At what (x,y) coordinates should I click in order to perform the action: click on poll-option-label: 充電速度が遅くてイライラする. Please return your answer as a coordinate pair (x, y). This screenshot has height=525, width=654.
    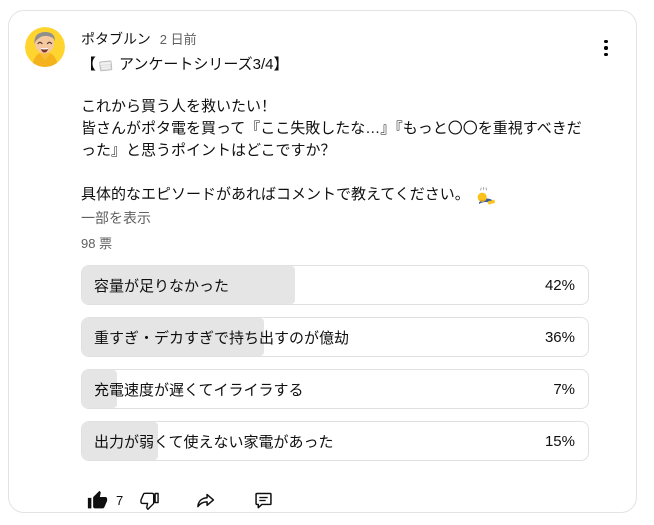
    Looking at the image, I should click on (199, 390).